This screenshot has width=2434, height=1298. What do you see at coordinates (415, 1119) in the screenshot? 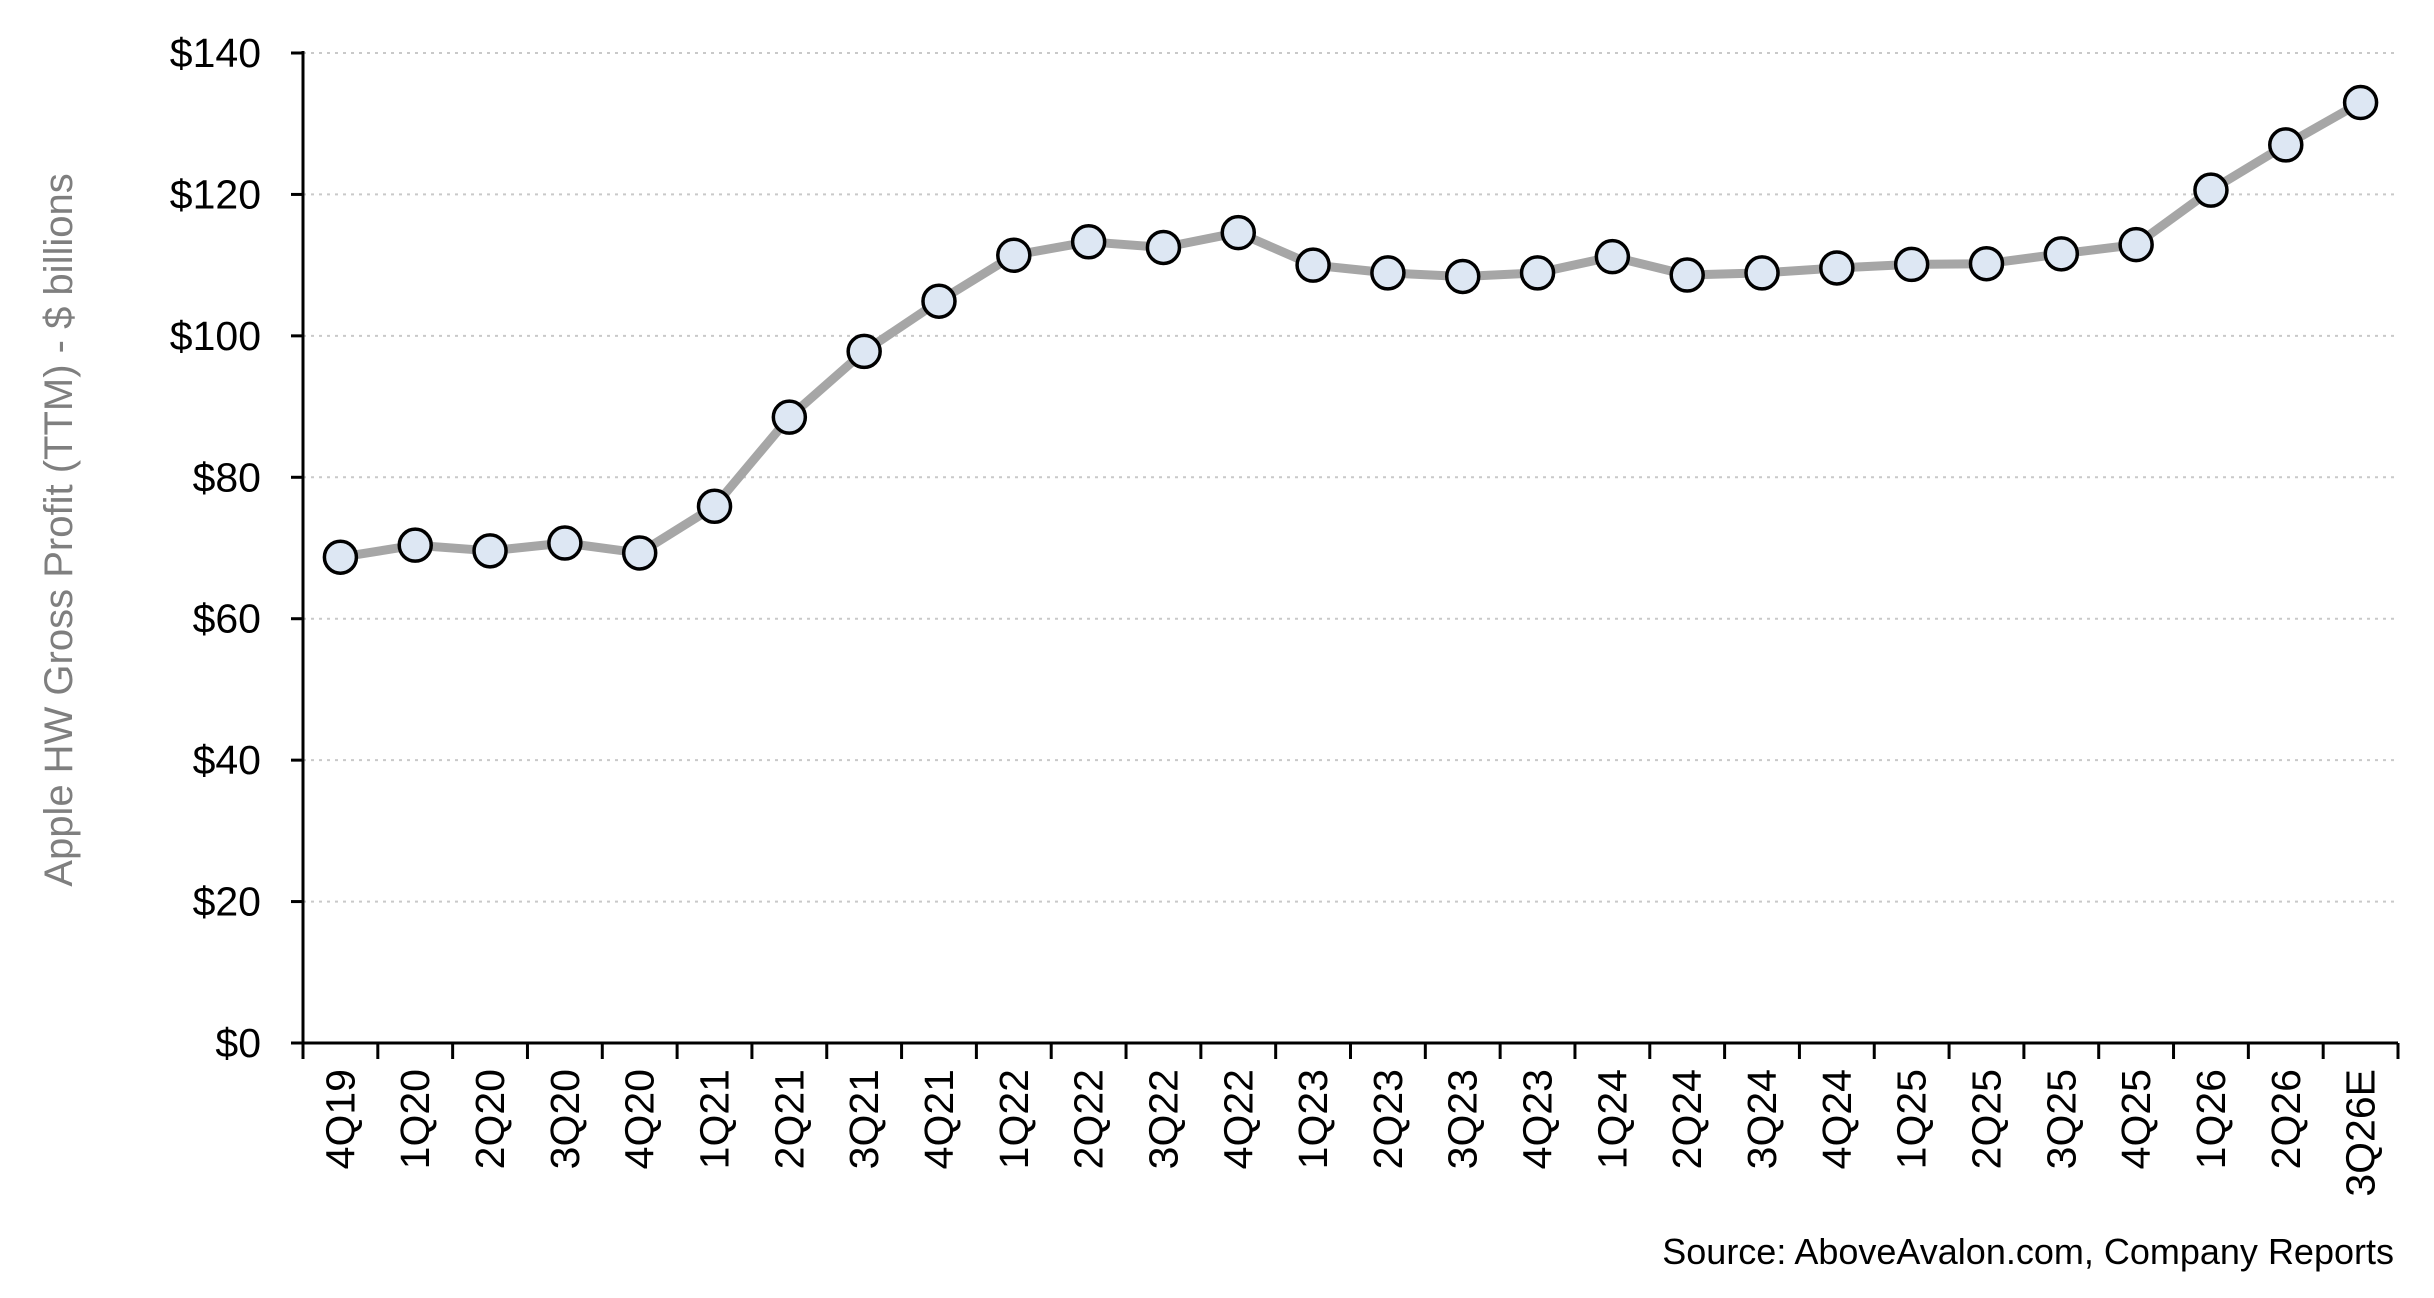
I see `x-tick-label: 1Q20` at bounding box center [415, 1119].